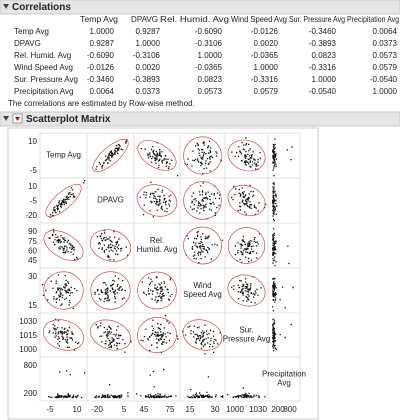  Describe the element at coordinates (317, 19) in the screenshot. I see `column-header: Sur. Pressure Avg` at that location.